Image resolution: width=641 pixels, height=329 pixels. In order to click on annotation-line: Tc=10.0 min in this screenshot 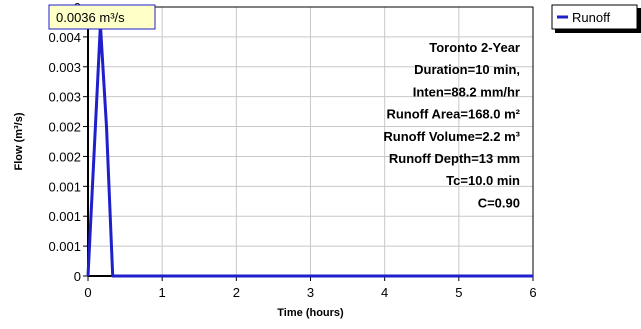, I will do `click(483, 180)`.